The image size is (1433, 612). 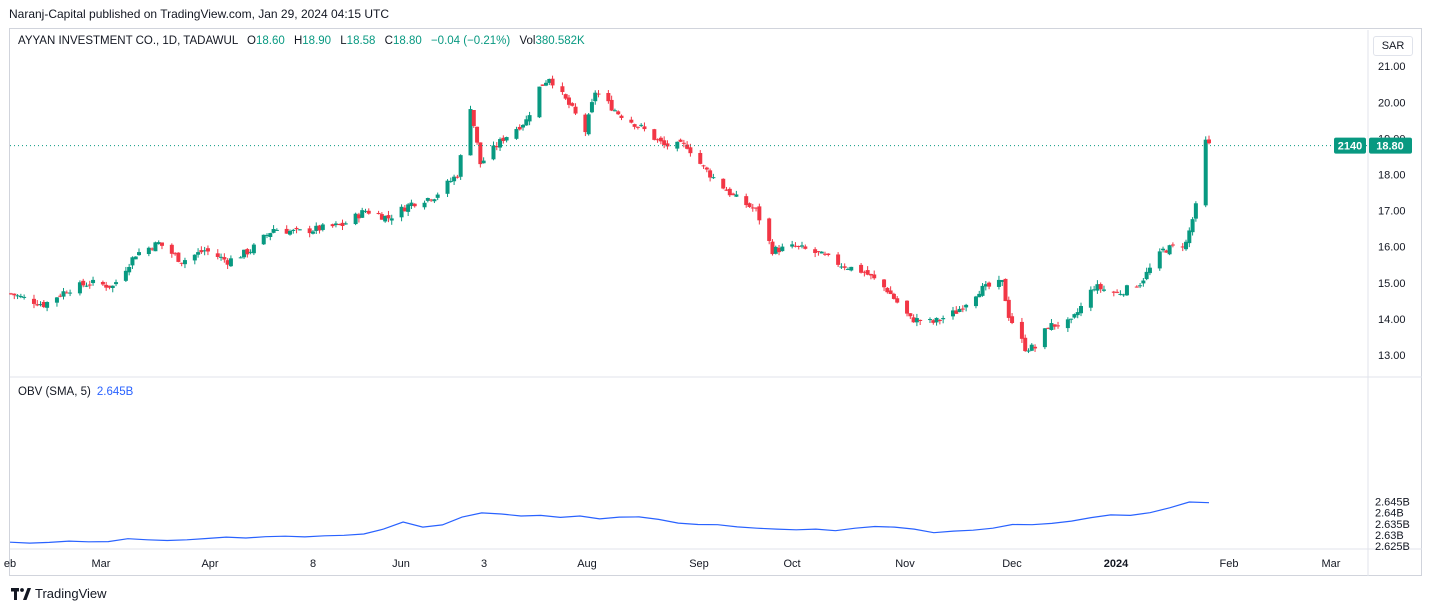 I want to click on obv-axis-tick: 2.645B, so click(x=1392, y=503).